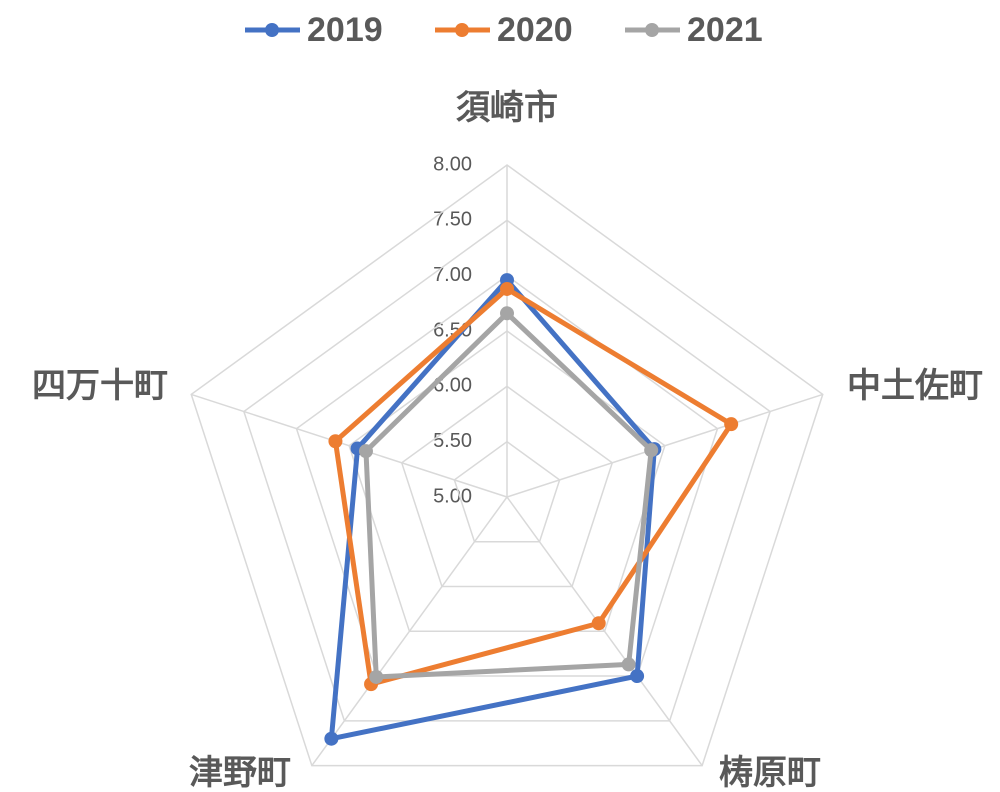 This screenshot has width=1000, height=792. What do you see at coordinates (452, 275) in the screenshot?
I see `tick-label: 7.00` at bounding box center [452, 275].